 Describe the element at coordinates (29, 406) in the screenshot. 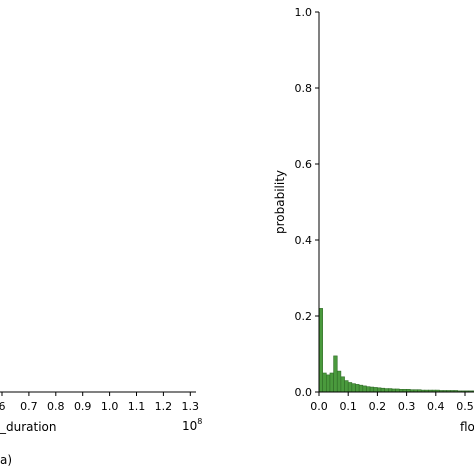

I see `left-x-tick-label: 0.7` at that location.